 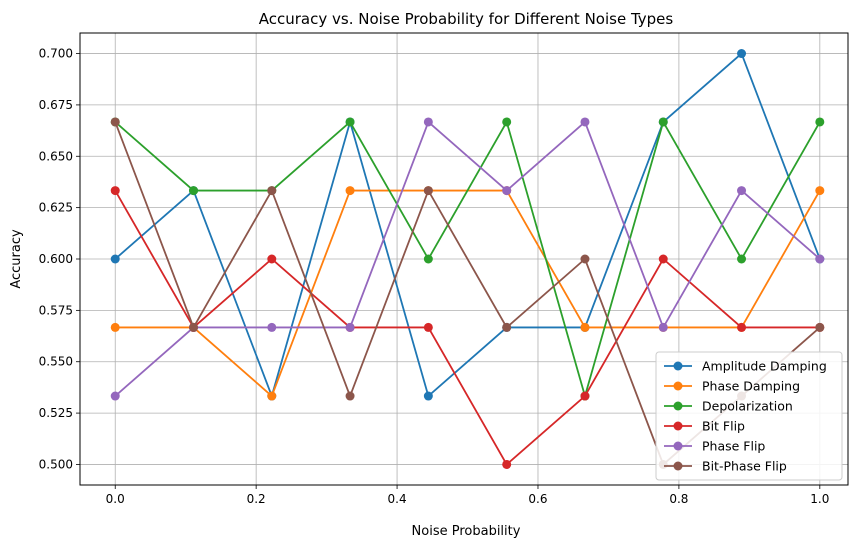 I want to click on legend-item: Amplitude Damping, so click(x=745, y=366).